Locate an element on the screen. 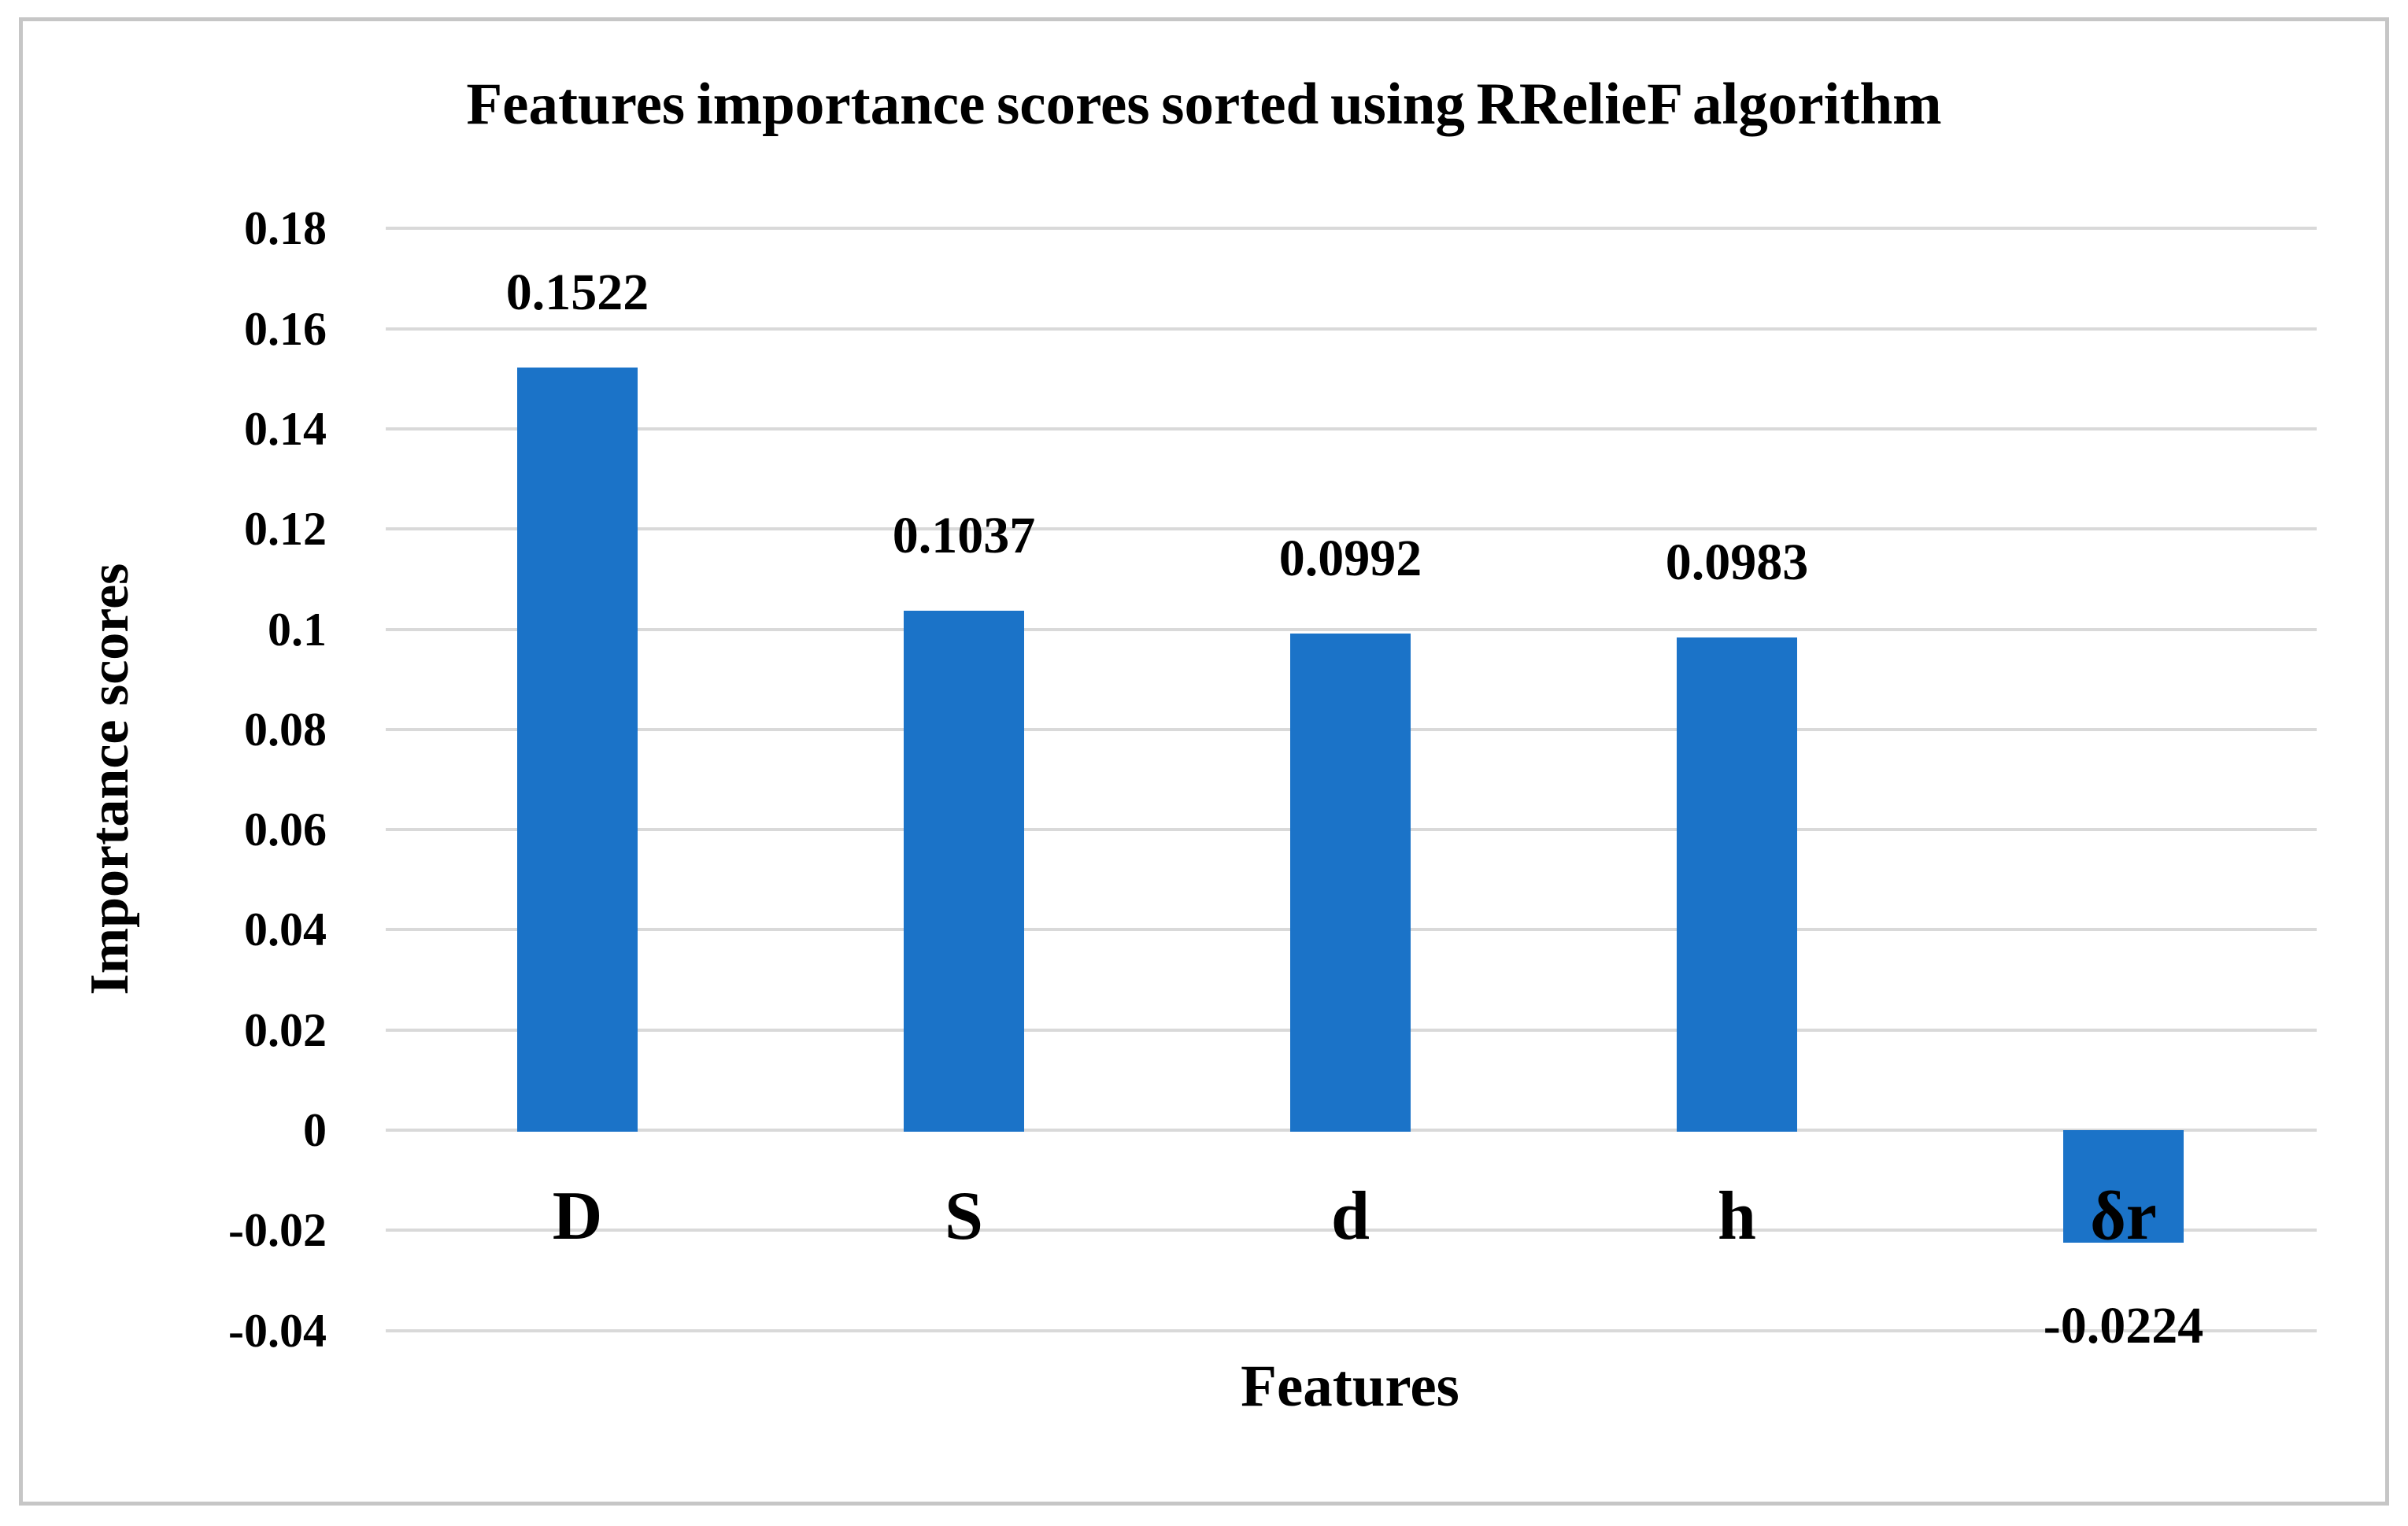 The image size is (2408, 1526). y-tick-label: -0.02 is located at coordinates (277, 1230).